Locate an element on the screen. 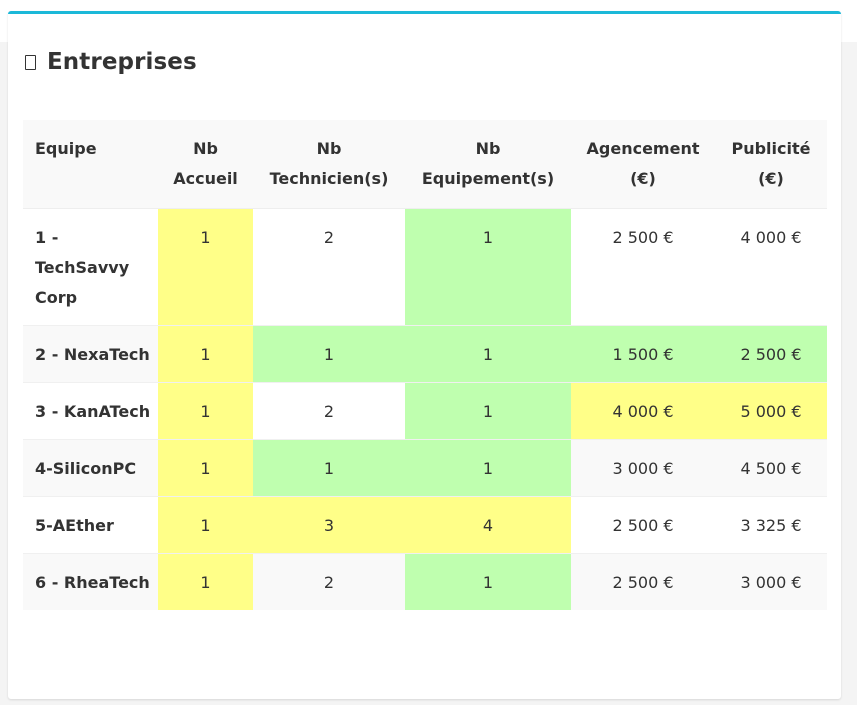 Image resolution: width=857 pixels, height=705 pixels. cell-equipe: 5-AEther is located at coordinates (90, 525).